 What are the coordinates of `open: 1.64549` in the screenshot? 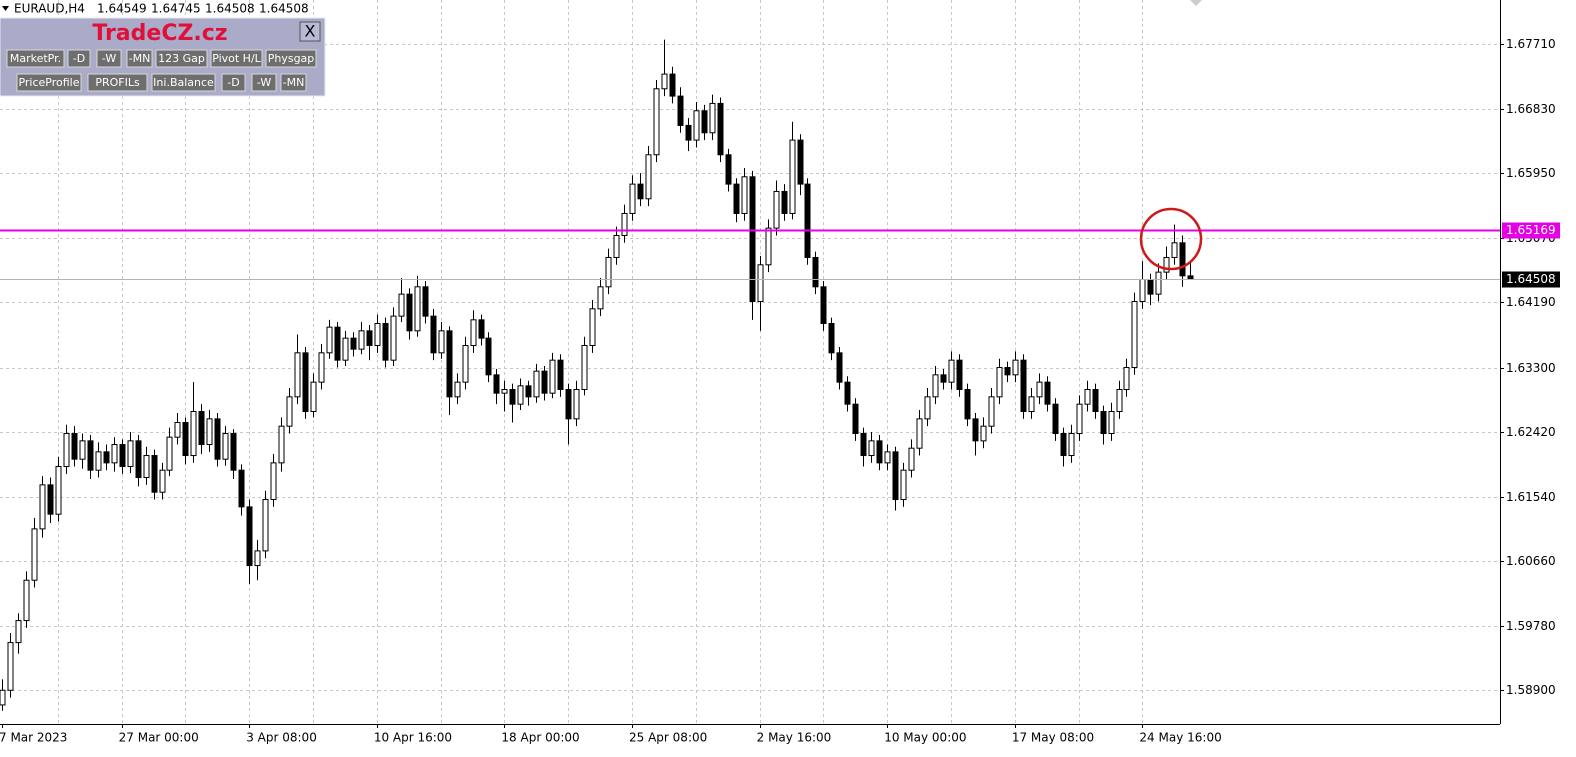 It's located at (122, 9).